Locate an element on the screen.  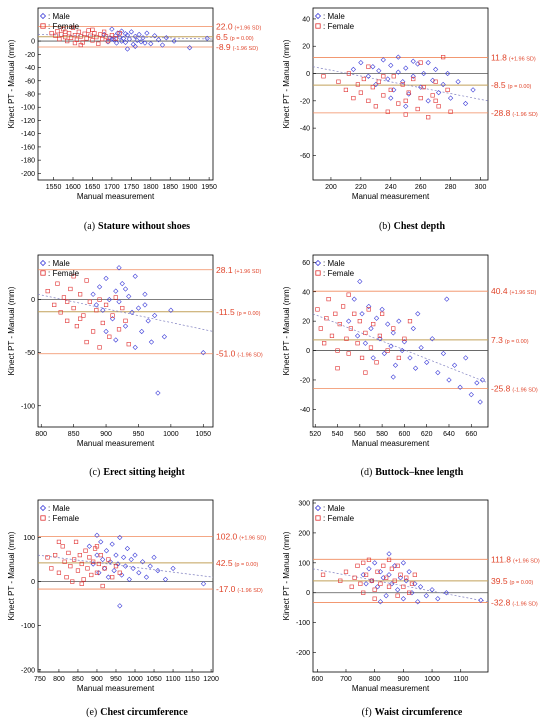
y-tick-label: 100 is located at coordinates (29, 538).